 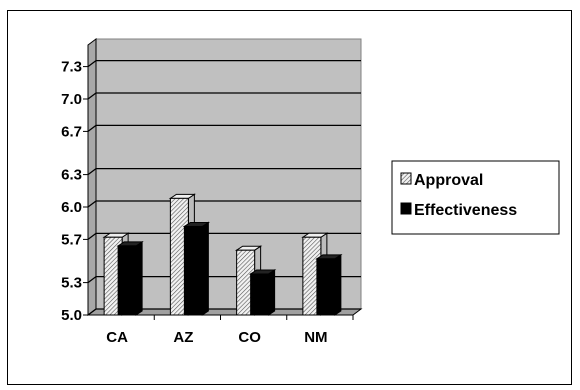 I want to click on bar-effectiveness-nm, so click(x=329, y=284).